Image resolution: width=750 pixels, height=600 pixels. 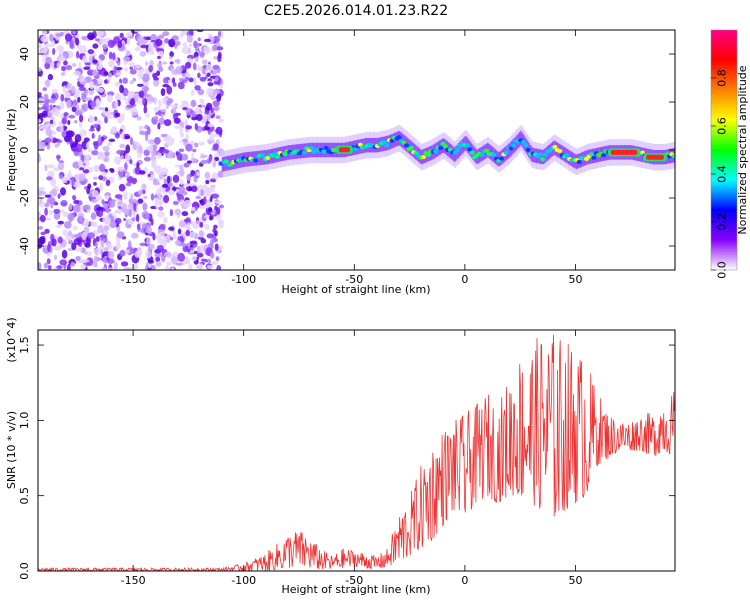 What do you see at coordinates (24, 571) in the screenshot?
I see `snr-y-tick-label: 0.0` at bounding box center [24, 571].